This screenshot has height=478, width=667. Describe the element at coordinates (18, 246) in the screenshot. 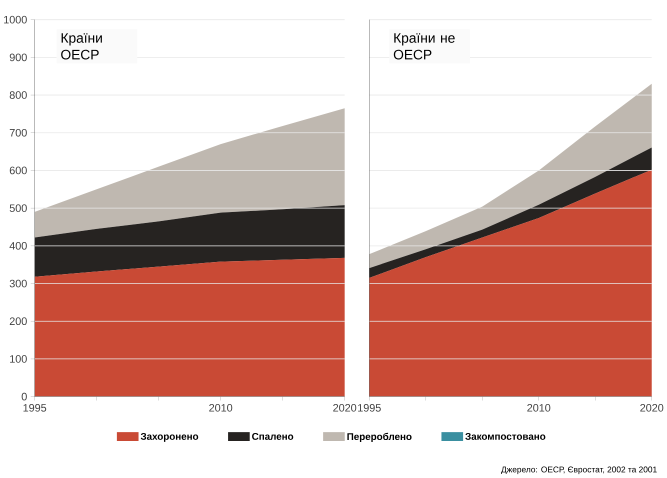

I see `y-tick-label: 400` at that location.